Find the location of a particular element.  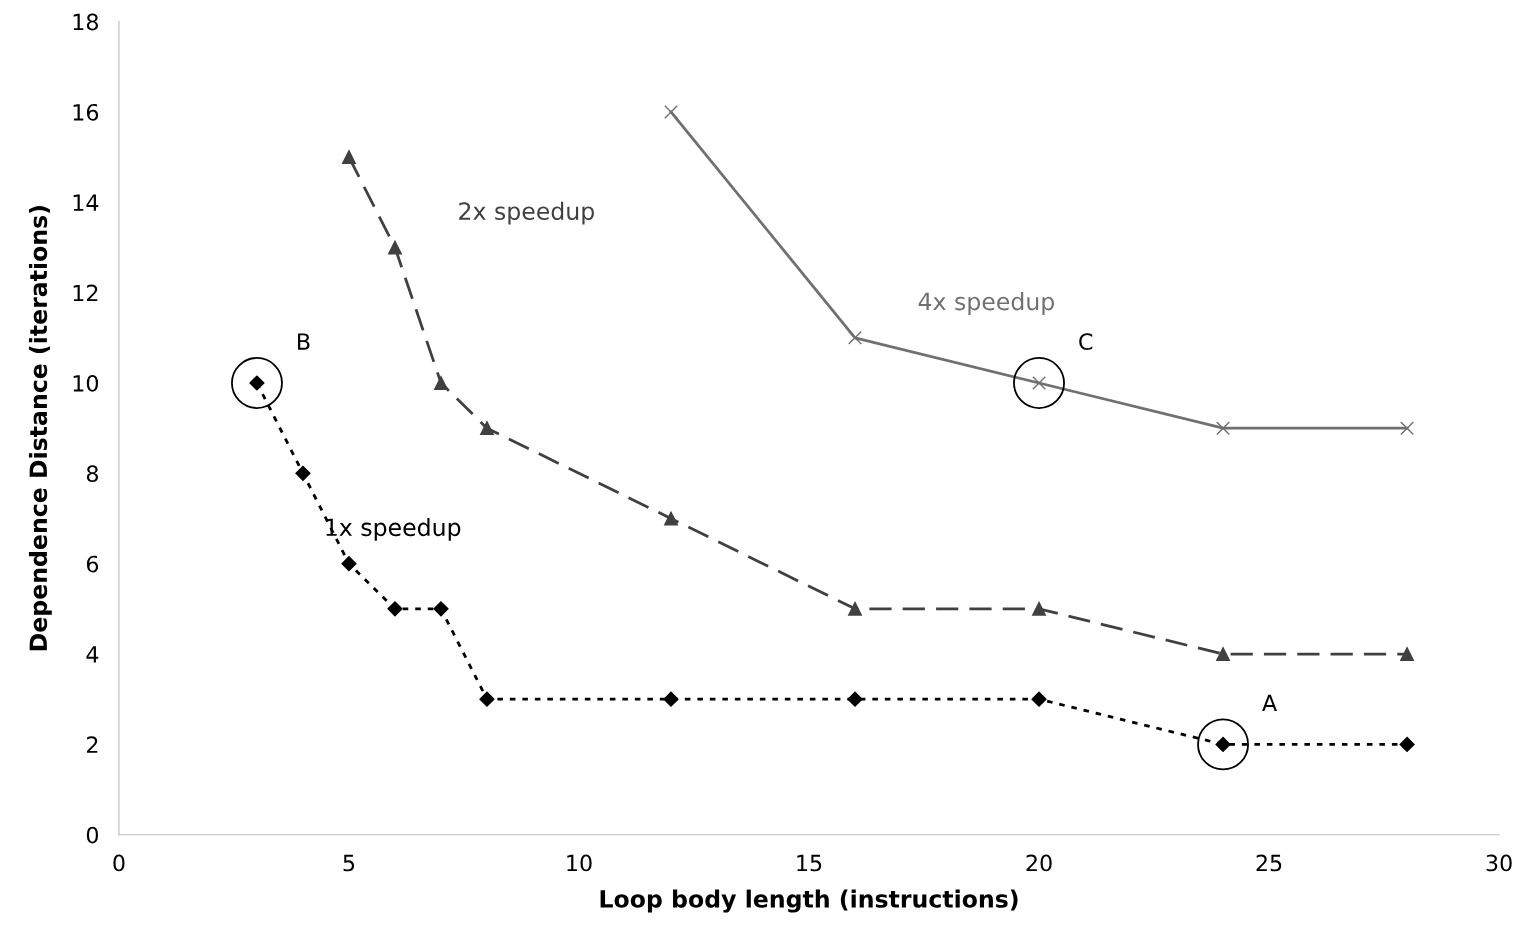

y-tick-label: 16 is located at coordinates (86, 112).